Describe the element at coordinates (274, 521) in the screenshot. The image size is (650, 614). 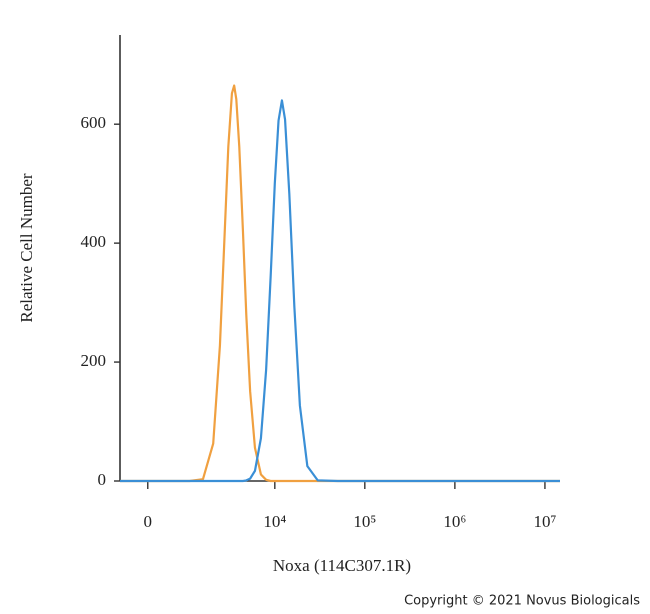
I see `x-tick-label: 10⁴` at that location.